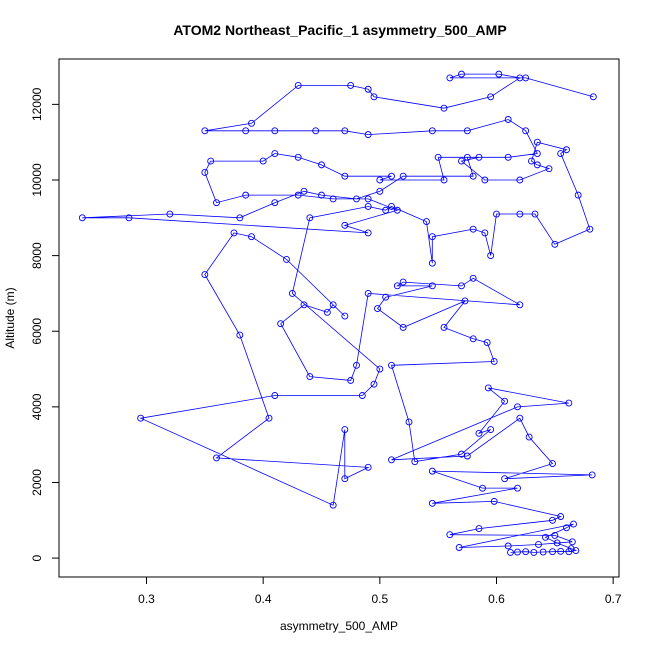 The image size is (650, 655). What do you see at coordinates (613, 599) in the screenshot?
I see `x-tick-label: 0.7` at bounding box center [613, 599].